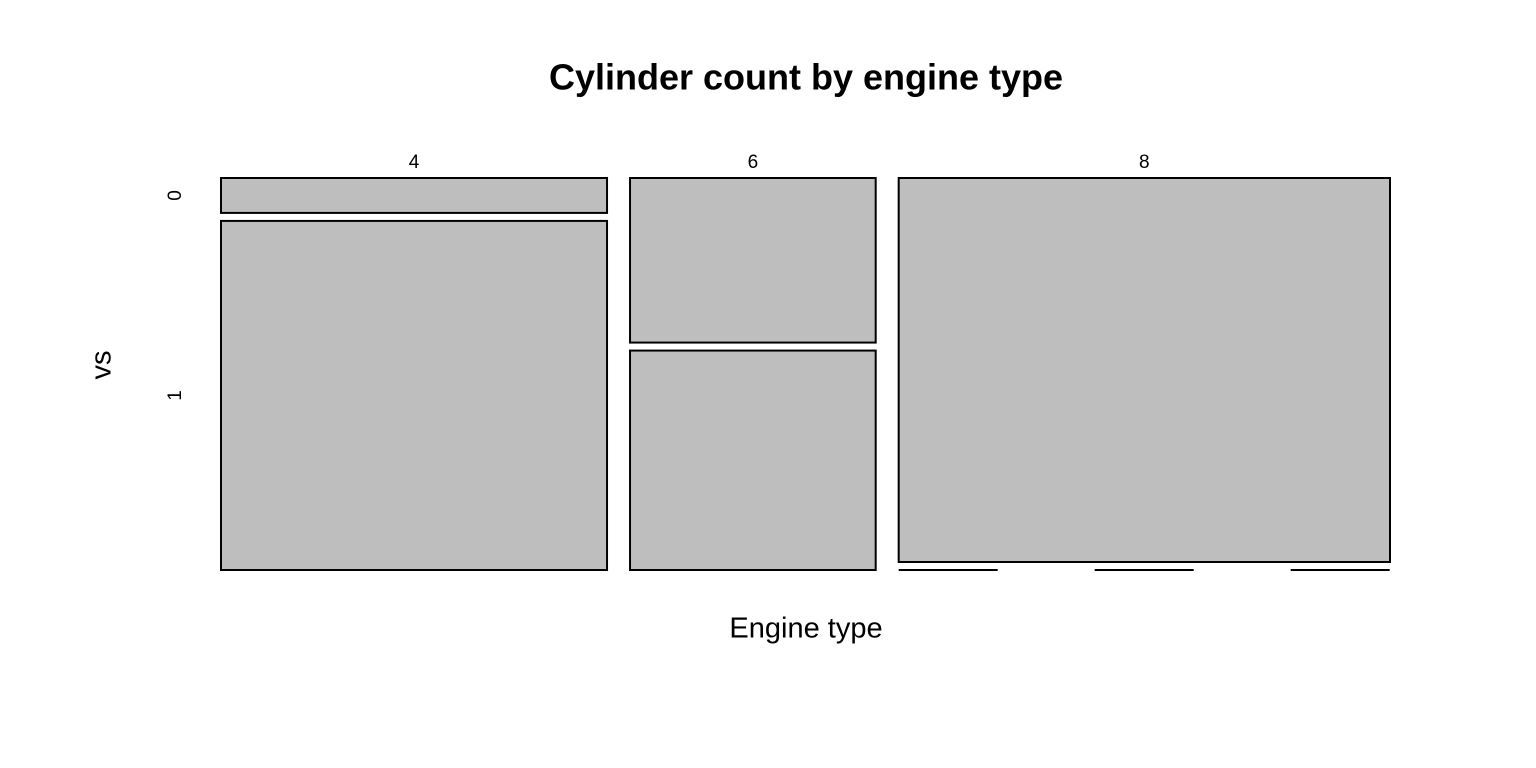  Describe the element at coordinates (806, 77) in the screenshot. I see `chart-title: Cylinder count by engine type` at that location.